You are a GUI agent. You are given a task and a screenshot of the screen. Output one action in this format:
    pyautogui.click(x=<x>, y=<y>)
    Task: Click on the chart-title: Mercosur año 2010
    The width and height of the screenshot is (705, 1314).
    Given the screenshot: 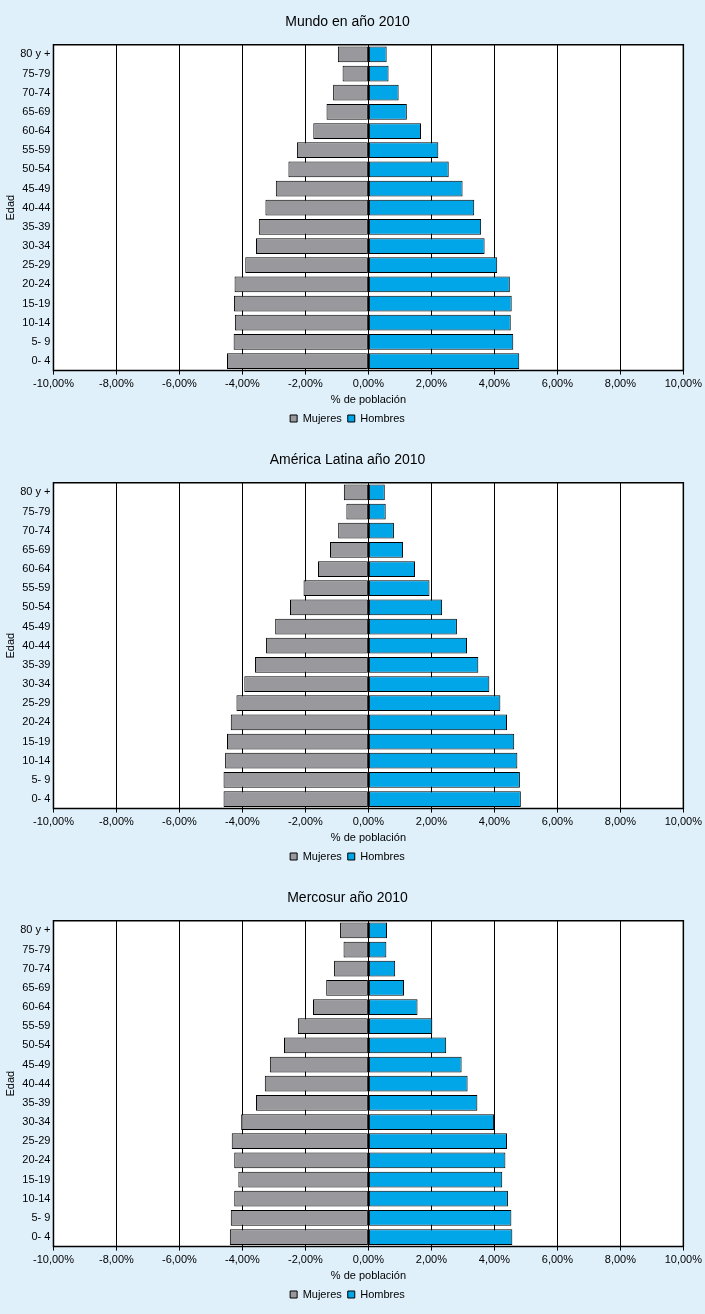 What is the action you would take?
    pyautogui.click(x=348, y=897)
    